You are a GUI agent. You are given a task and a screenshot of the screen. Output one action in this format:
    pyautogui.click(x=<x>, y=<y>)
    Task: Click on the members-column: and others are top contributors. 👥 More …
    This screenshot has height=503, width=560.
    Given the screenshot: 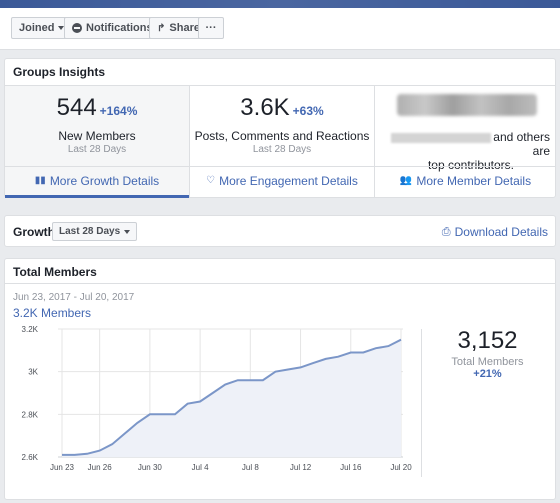 What is the action you would take?
    pyautogui.click(x=465, y=142)
    